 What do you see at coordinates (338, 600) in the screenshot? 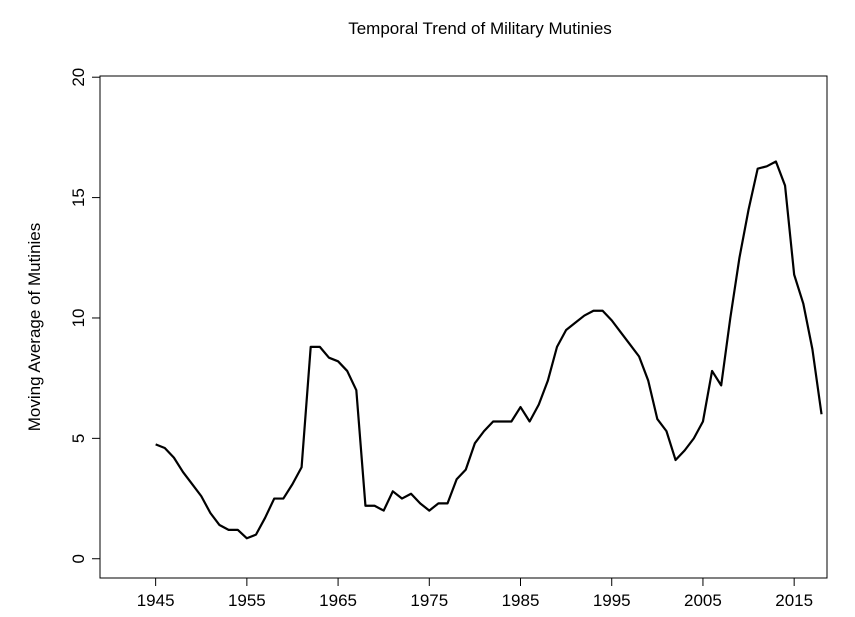
I see `x-tick-label: 1965` at bounding box center [338, 600].